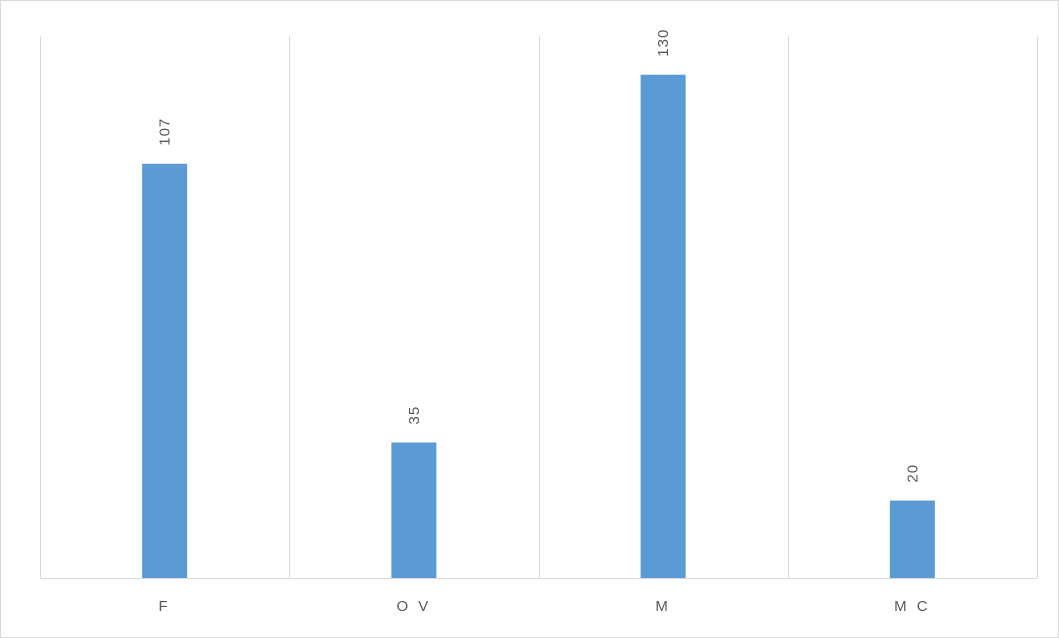 This screenshot has height=638, width=1059. I want to click on x-tick-label-2: M, so click(663, 606).